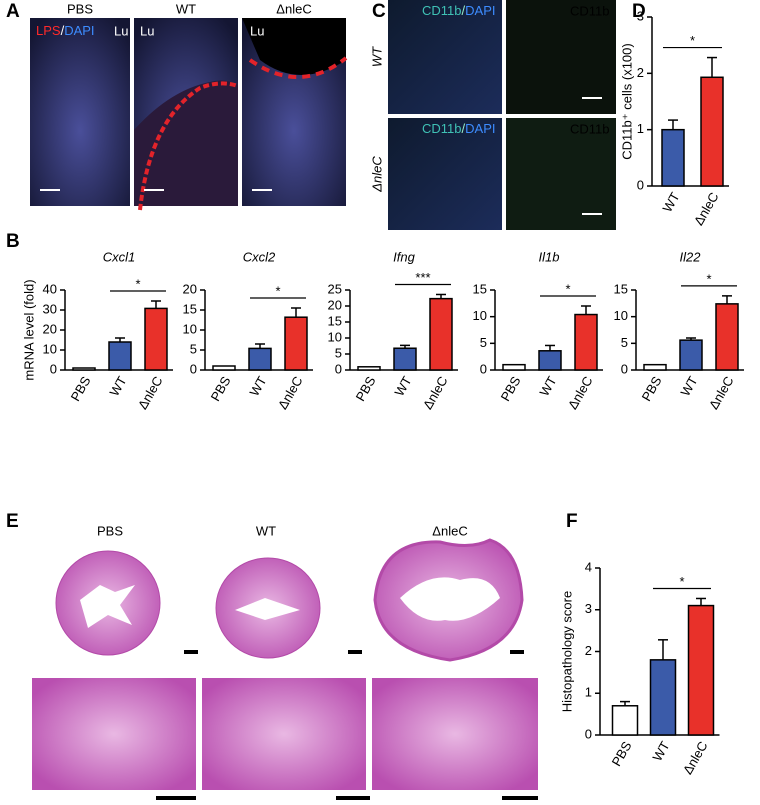  What do you see at coordinates (626, 101) in the screenshot?
I see `y-axis-label: CD11b⁺ cells (x100)` at bounding box center [626, 101].